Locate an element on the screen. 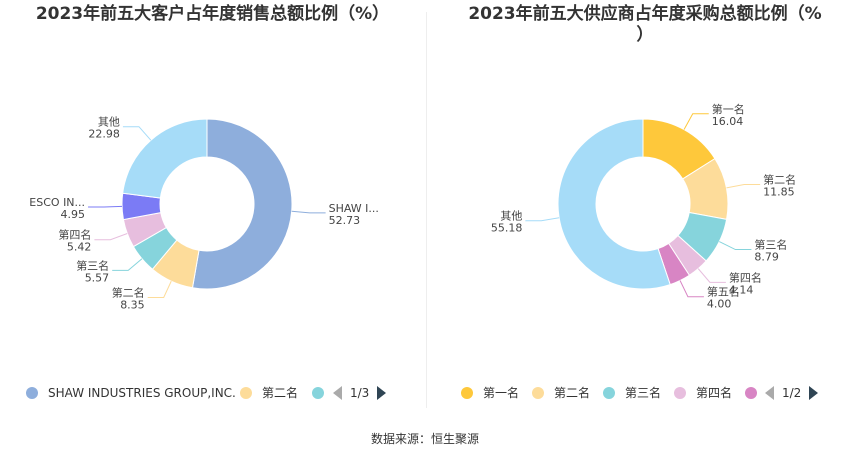  legend-label: SHAW INDUSTRIES GROUP,INC. is located at coordinates (142, 393).